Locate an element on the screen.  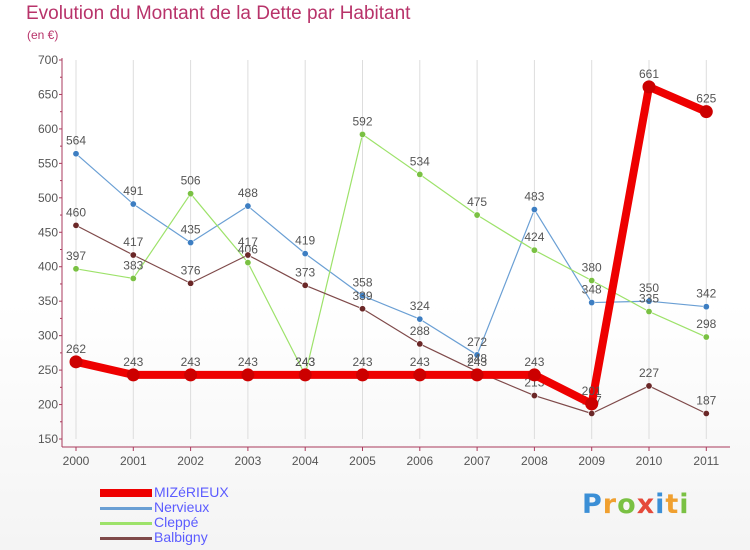
y-tick-label: 200 is located at coordinates (48, 405).